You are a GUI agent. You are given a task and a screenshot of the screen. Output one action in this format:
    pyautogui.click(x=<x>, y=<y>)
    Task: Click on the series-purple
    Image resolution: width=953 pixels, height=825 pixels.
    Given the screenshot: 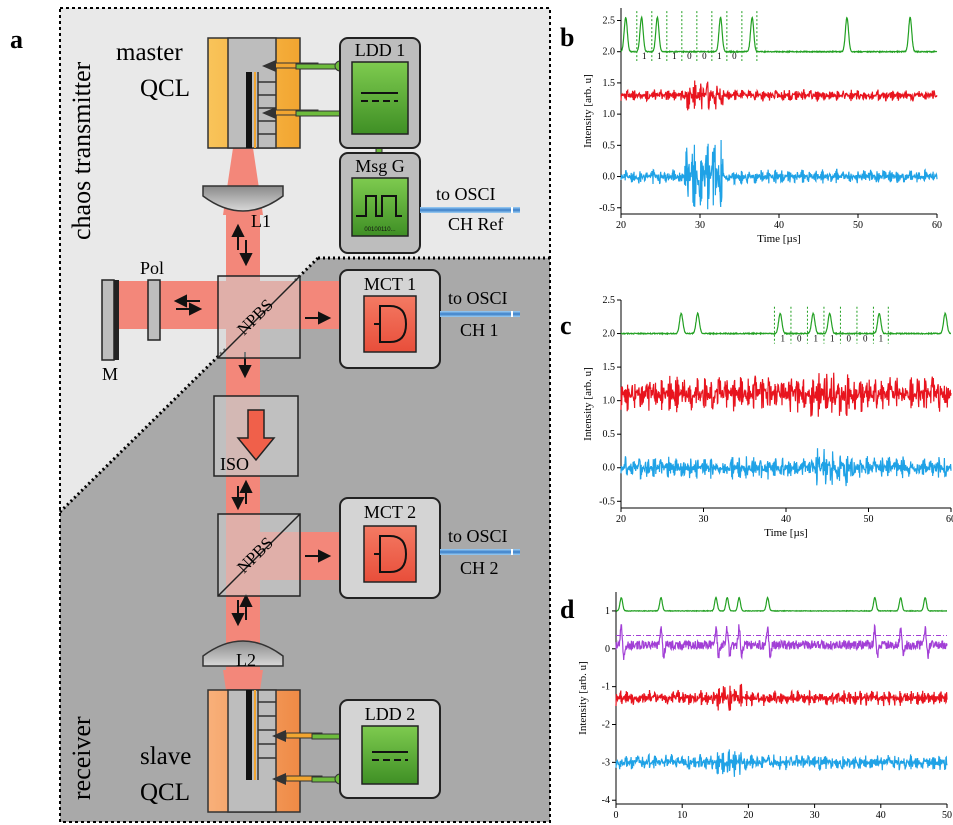 What is the action you would take?
    pyautogui.click(x=781, y=642)
    